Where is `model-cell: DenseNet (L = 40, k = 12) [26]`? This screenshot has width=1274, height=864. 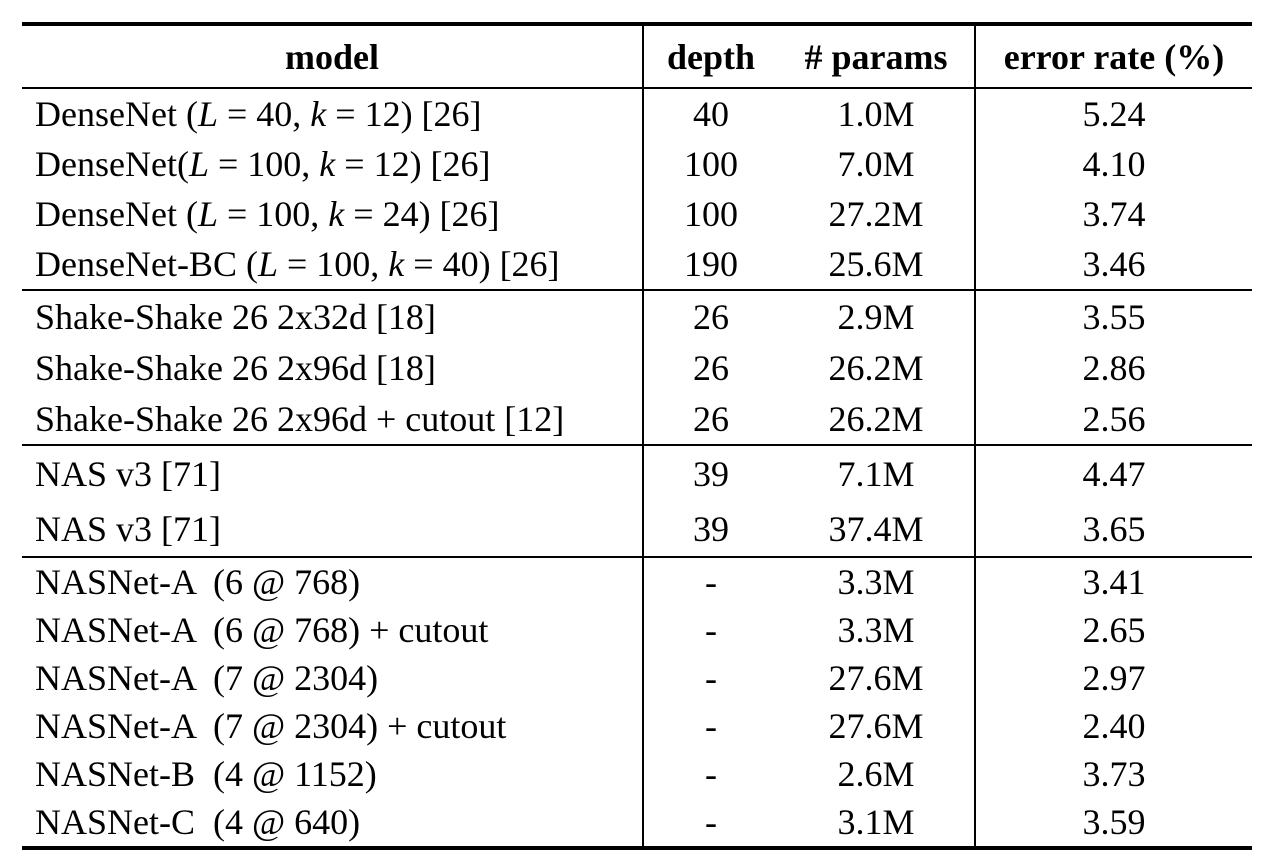
model-cell: DenseNet (L = 40, k = 12) [26] is located at coordinates (332, 113).